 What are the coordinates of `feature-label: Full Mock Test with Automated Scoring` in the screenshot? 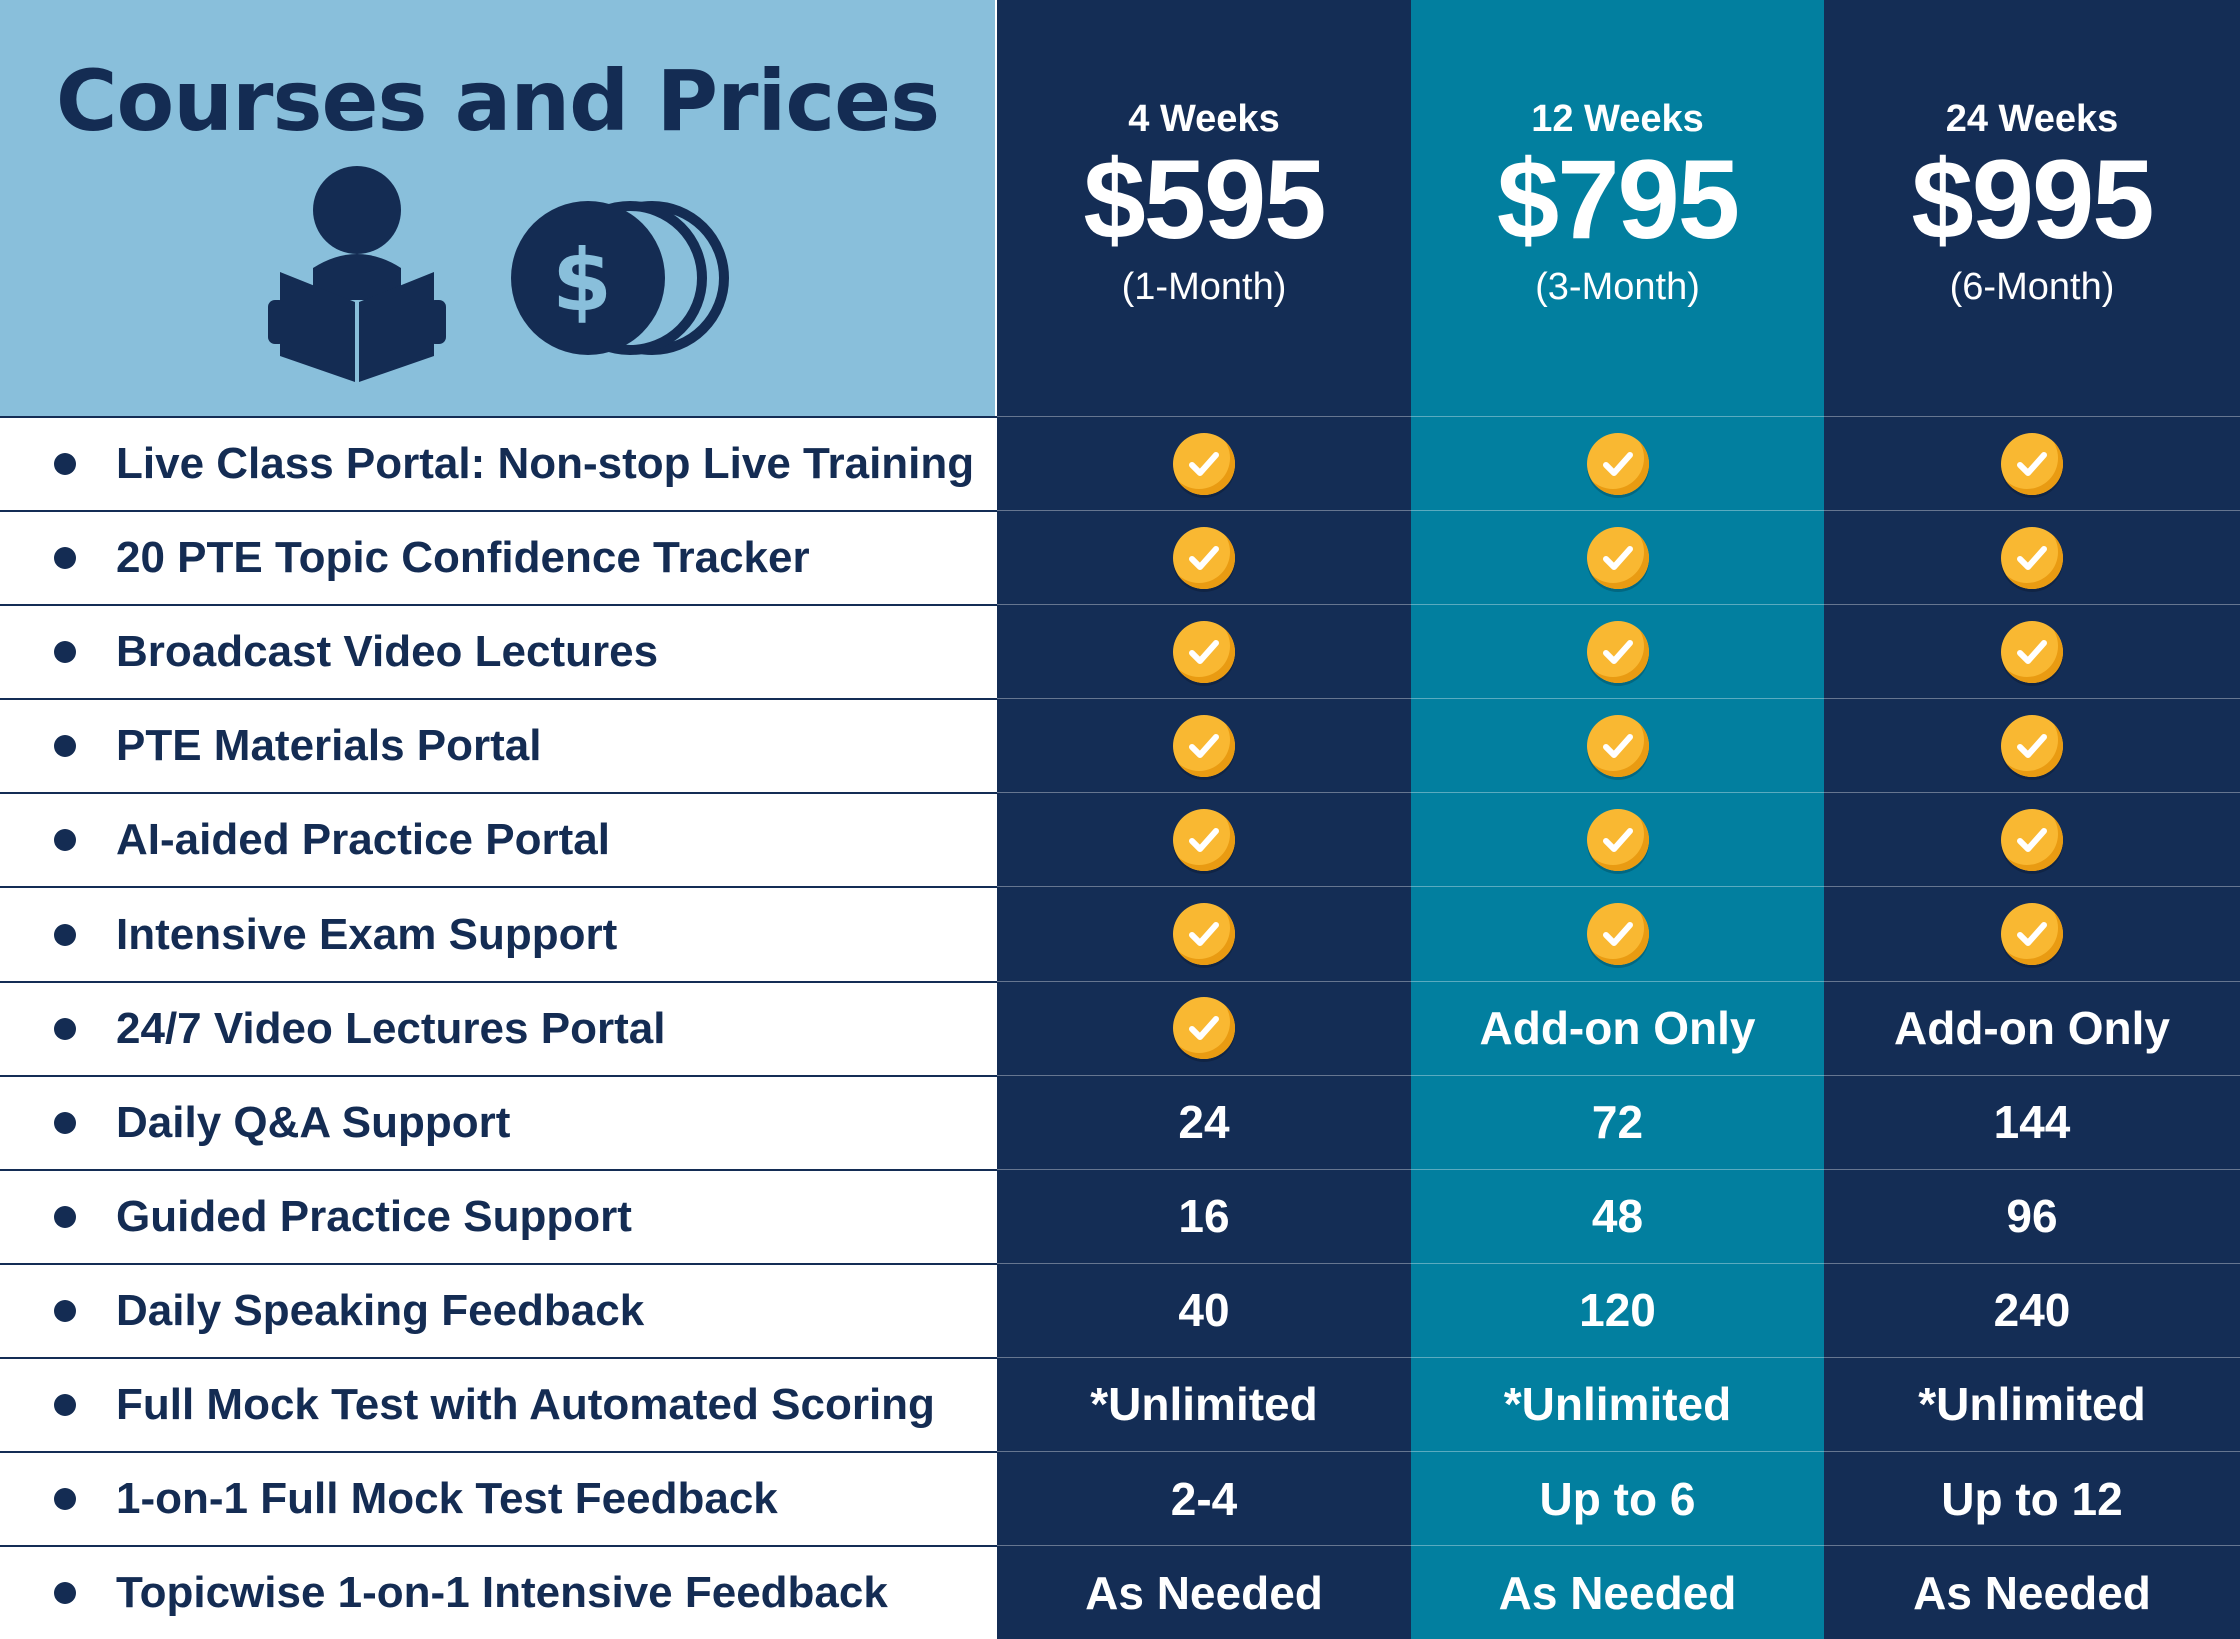 It's located at (525, 1404).